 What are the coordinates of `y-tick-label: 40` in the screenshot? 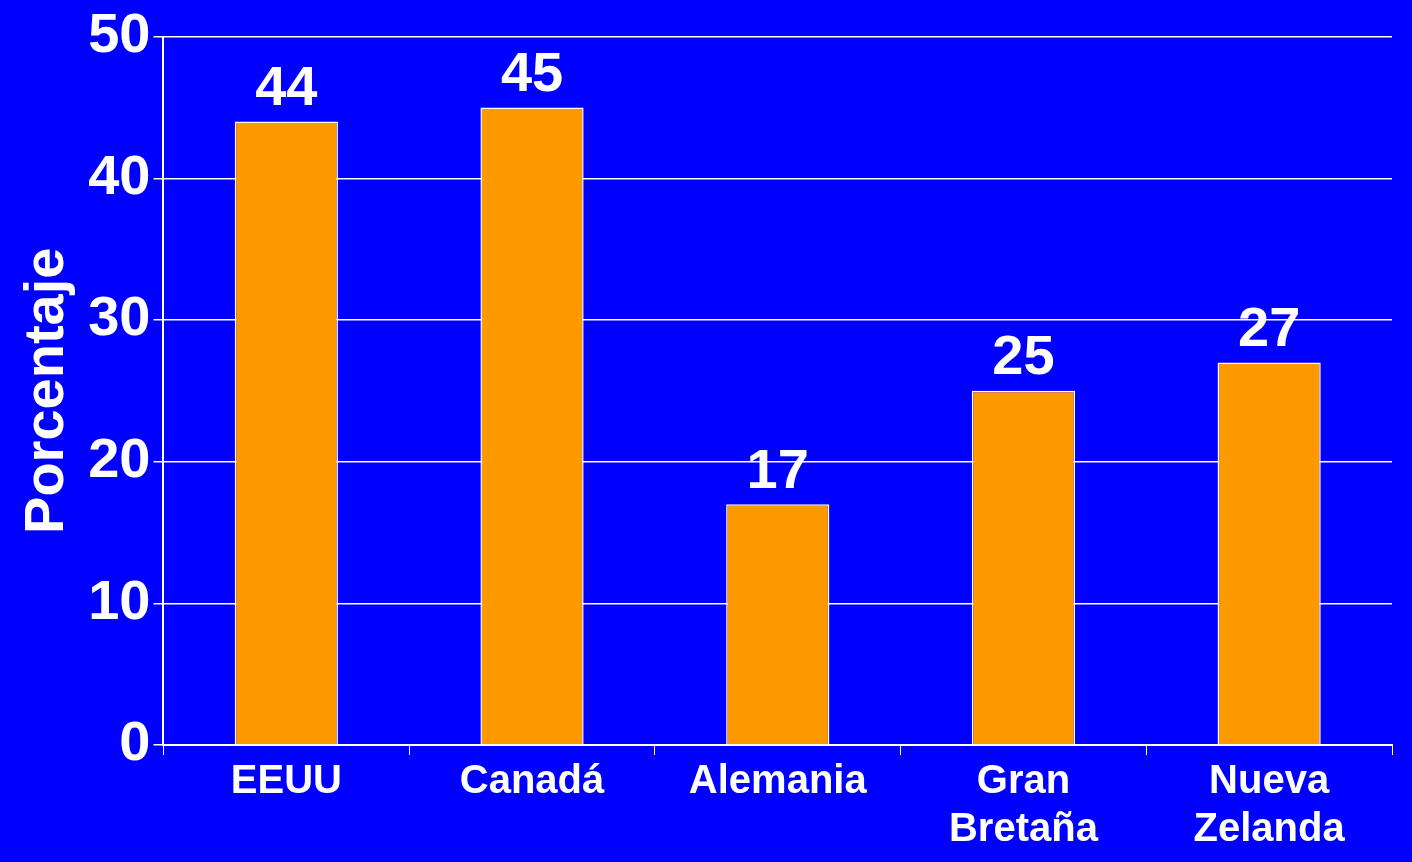 It's located at (119, 174).